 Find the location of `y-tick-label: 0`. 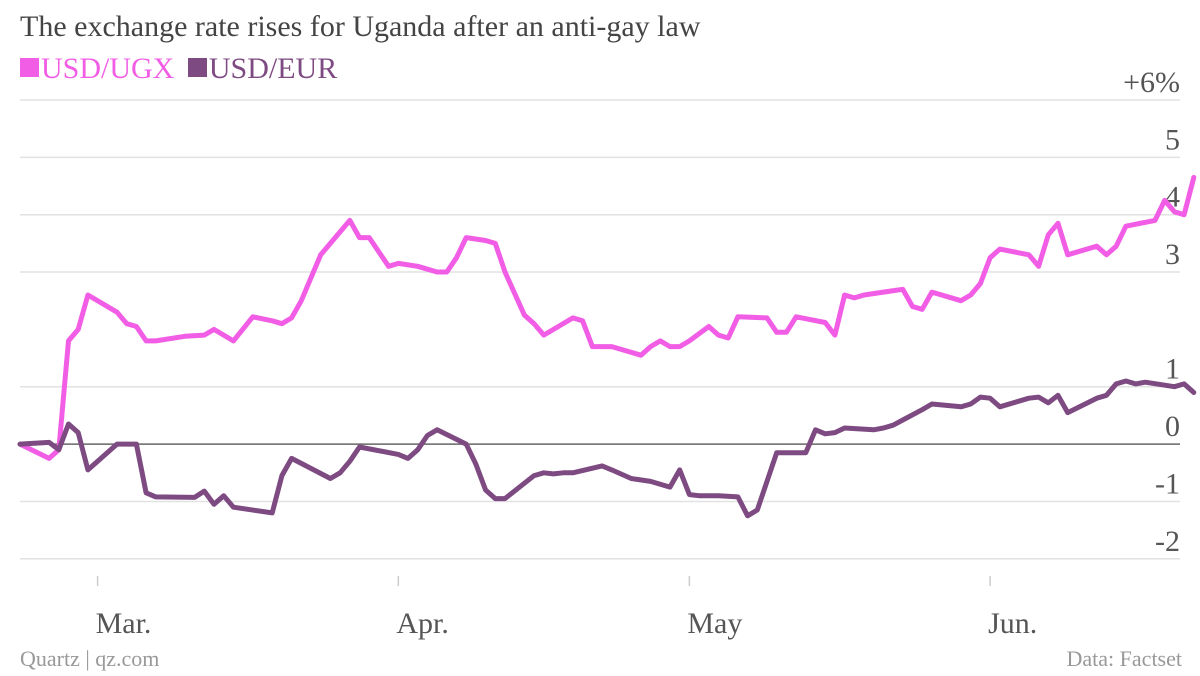

y-tick-label: 0 is located at coordinates (1172, 426).